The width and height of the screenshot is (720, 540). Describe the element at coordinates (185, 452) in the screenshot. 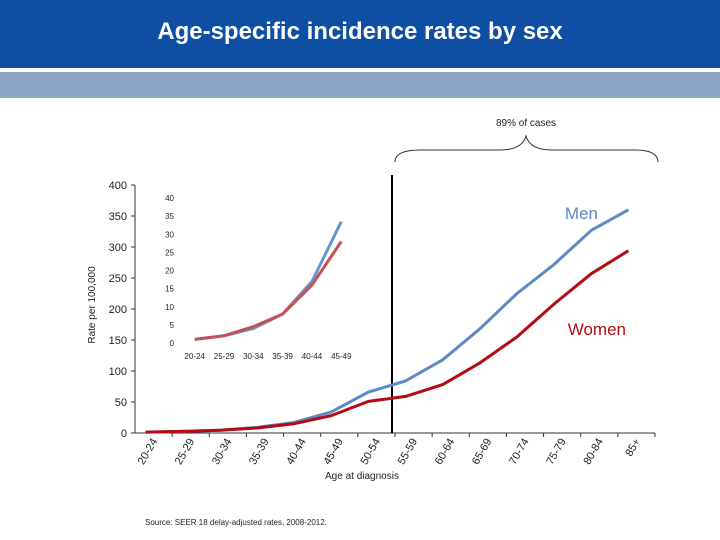

I see `x-tick-label: 25-29` at that location.